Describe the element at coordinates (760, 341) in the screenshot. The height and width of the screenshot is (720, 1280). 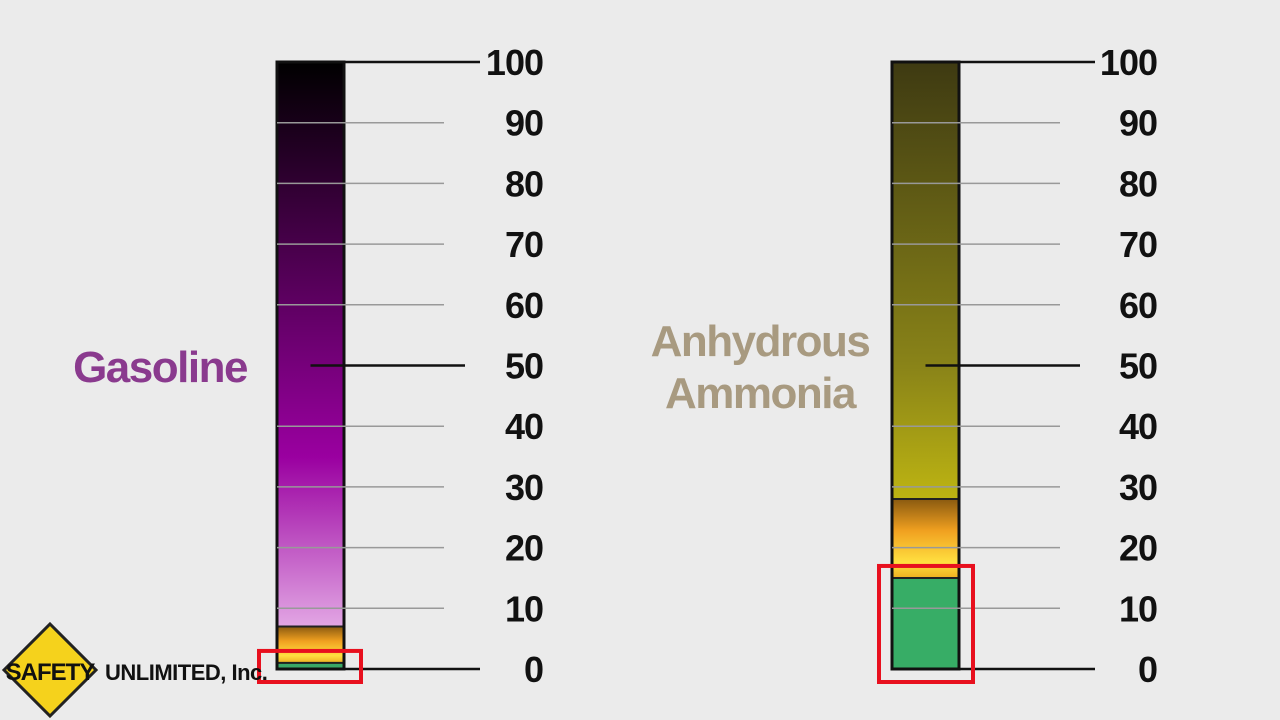
I see `substance-title: Anhydrous` at that location.